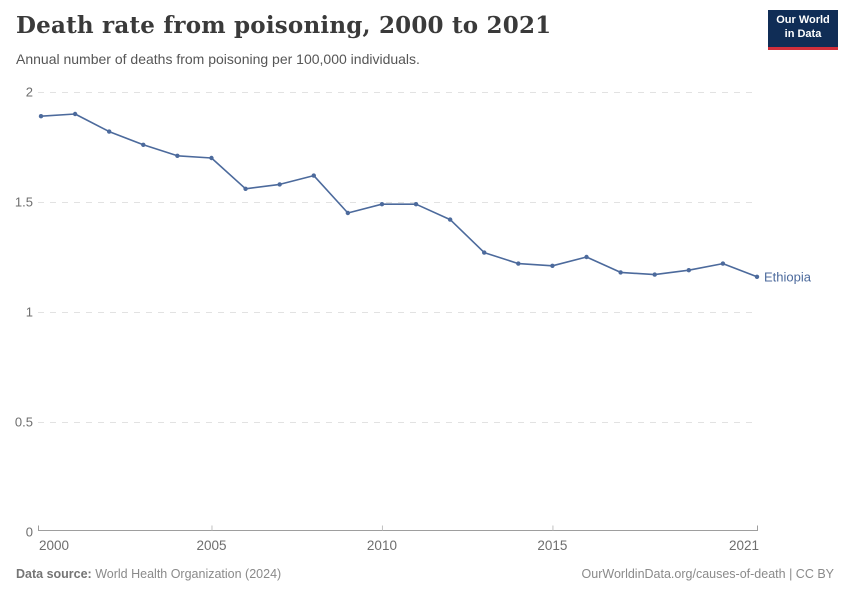  I want to click on footer-url: OurWorldinData.org/causes-of-death, so click(683, 574).